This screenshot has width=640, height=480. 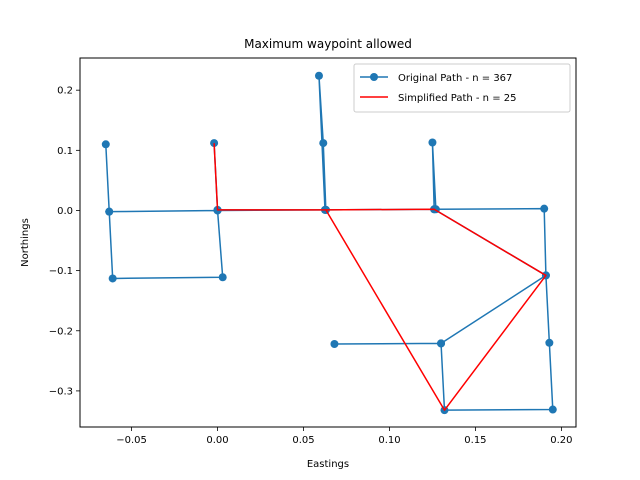 I want to click on y-tick-label: −0.3, so click(x=61, y=391).